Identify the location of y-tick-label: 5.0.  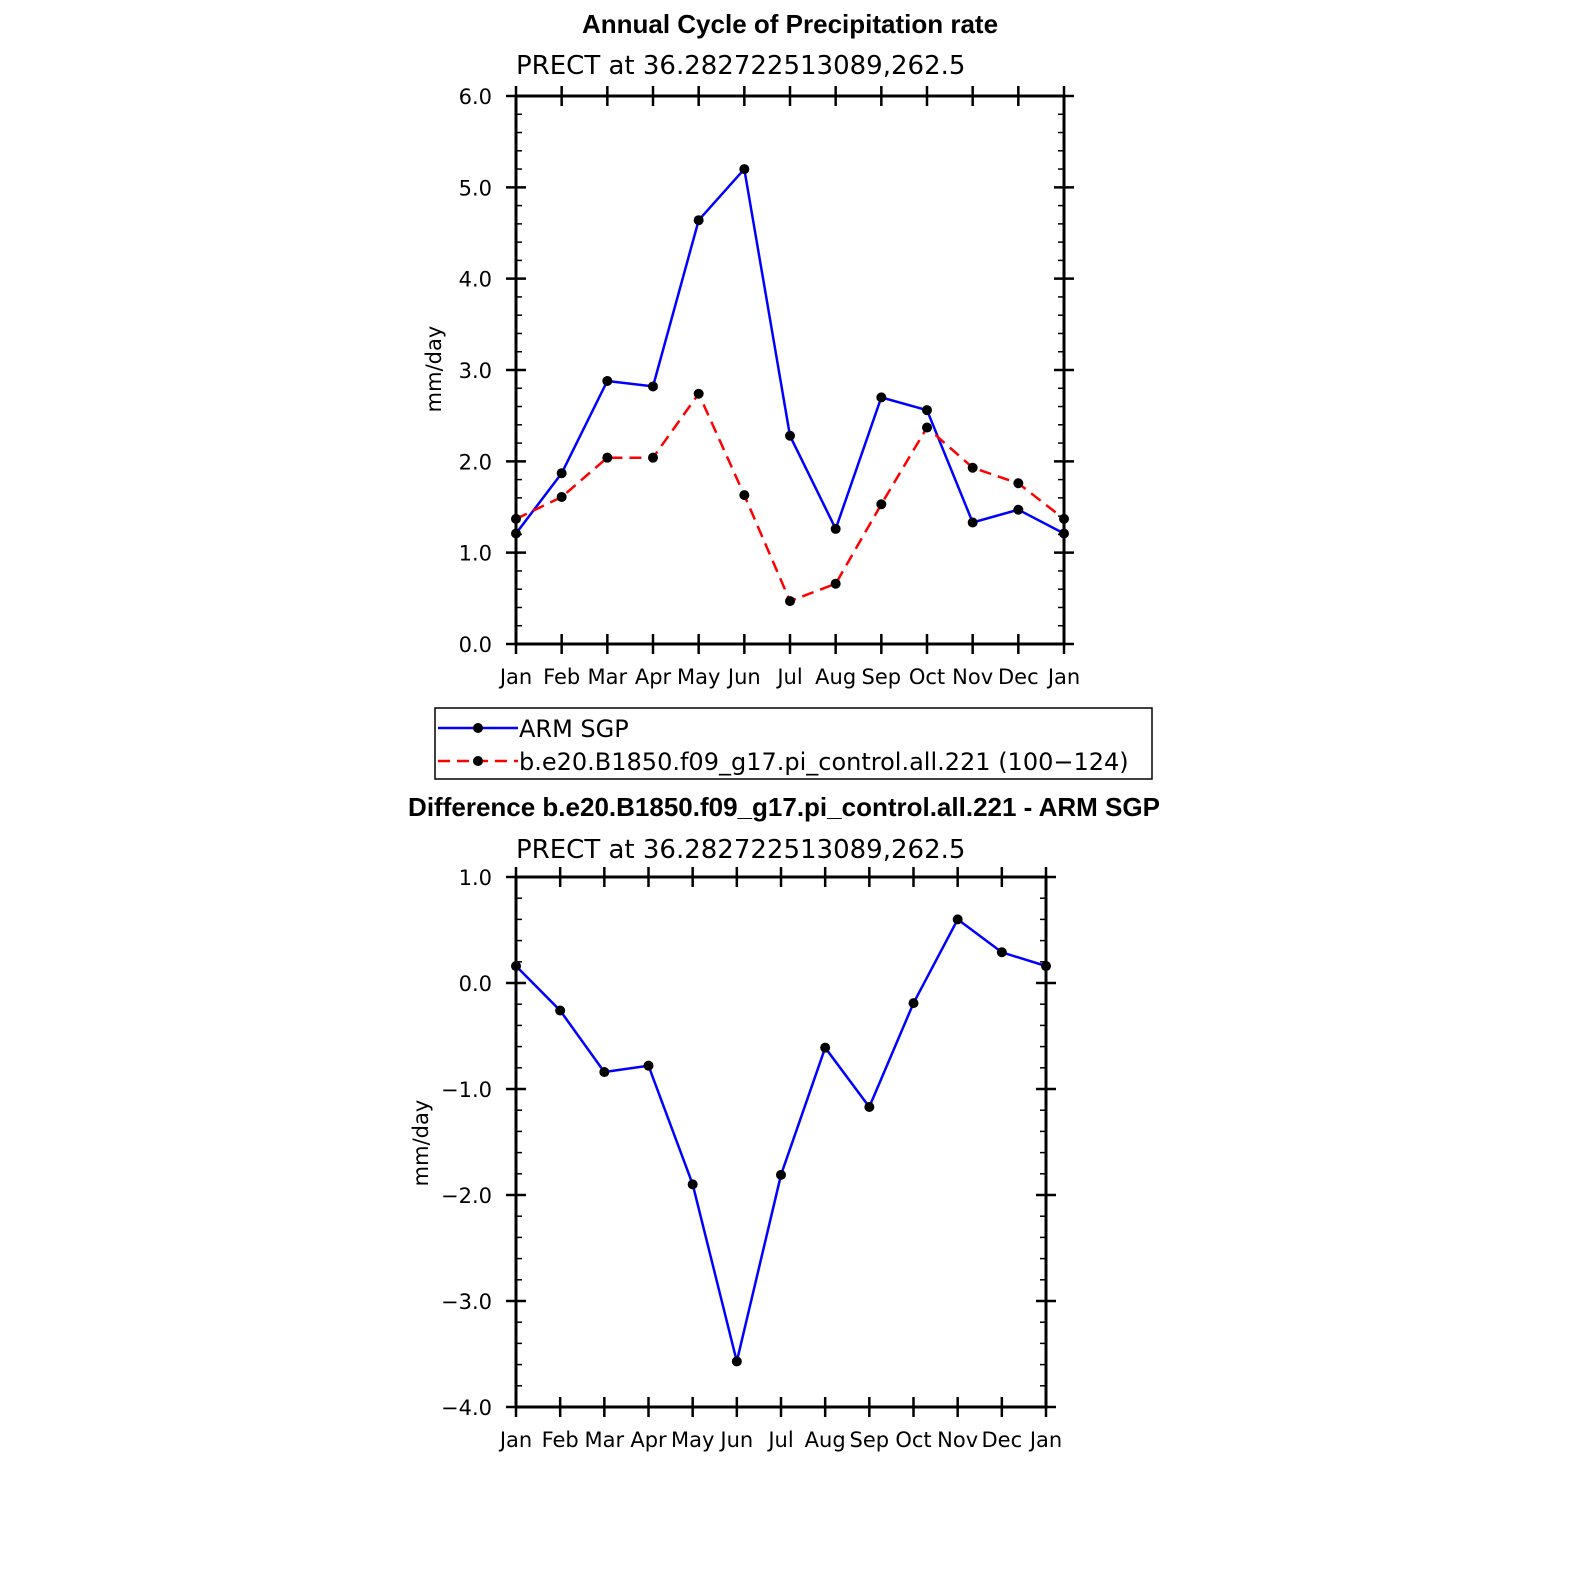
(475, 188).